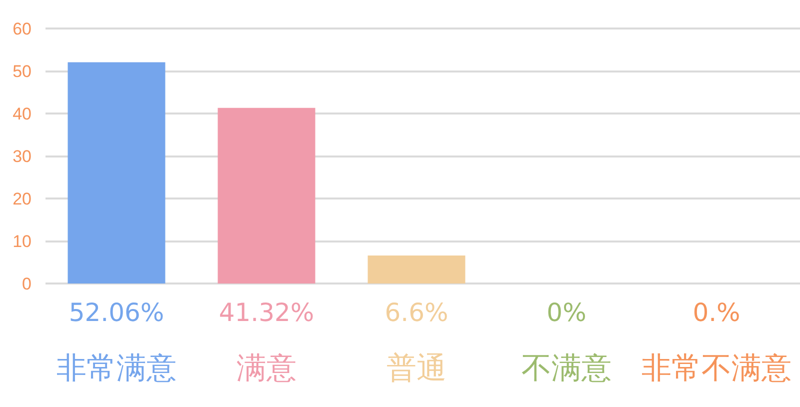  Describe the element at coordinates (116, 312) in the screenshot. I see `data-label: 52.06%` at that location.